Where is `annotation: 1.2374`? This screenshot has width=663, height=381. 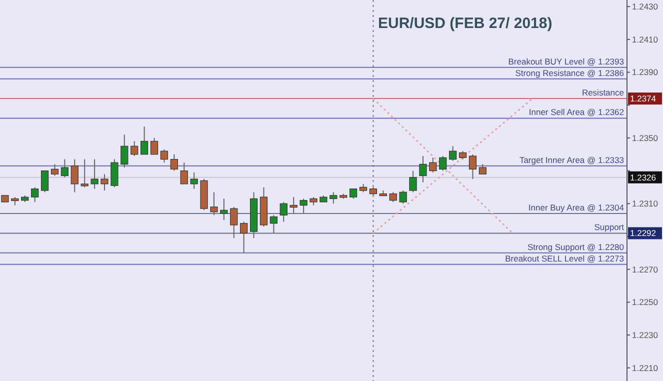
annotation: 1.2374 is located at coordinates (643, 99).